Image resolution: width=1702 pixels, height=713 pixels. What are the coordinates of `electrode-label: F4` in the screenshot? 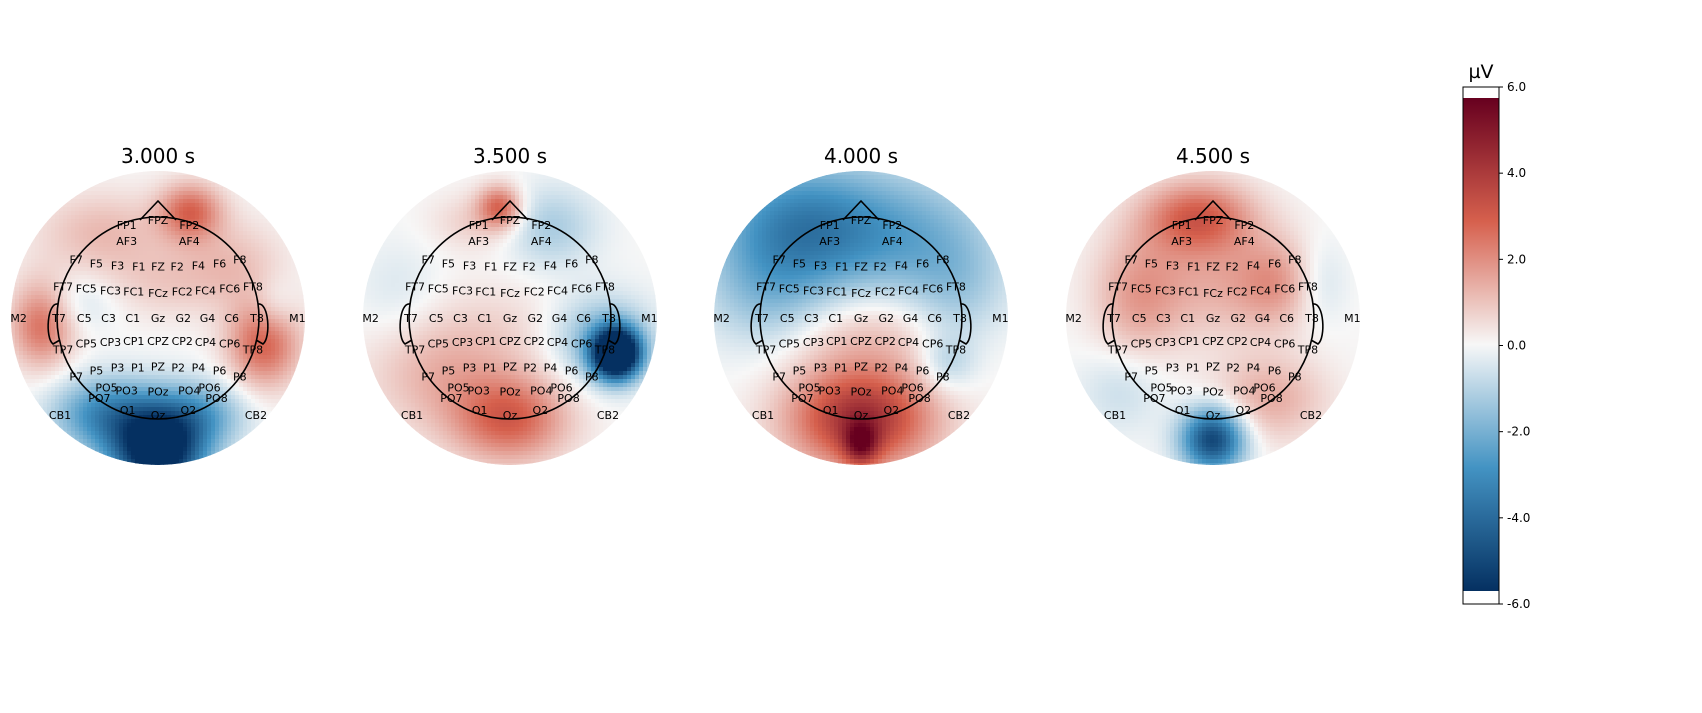 It's located at (901, 265).